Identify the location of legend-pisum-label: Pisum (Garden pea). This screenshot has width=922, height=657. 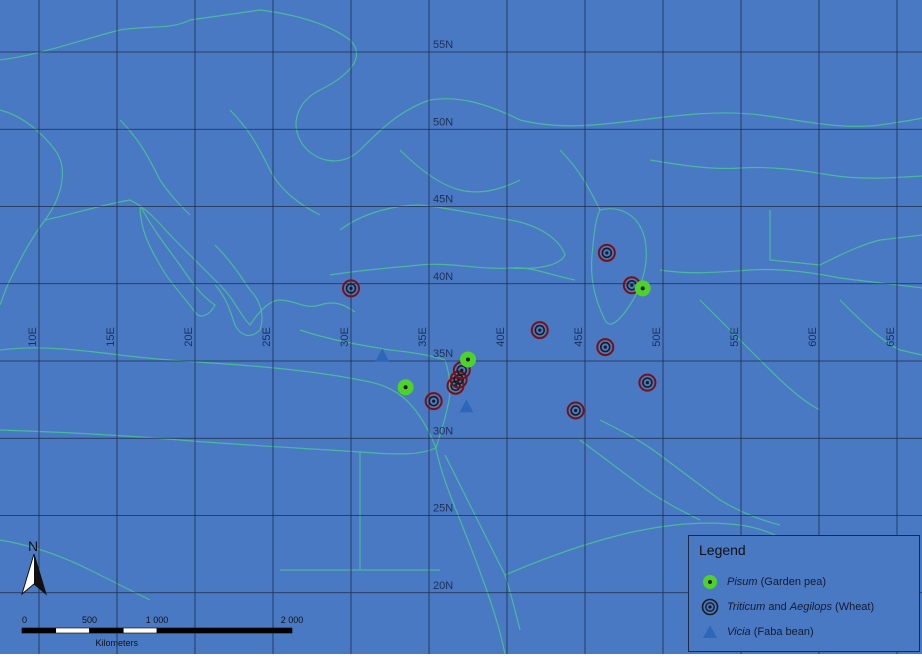
(777, 582).